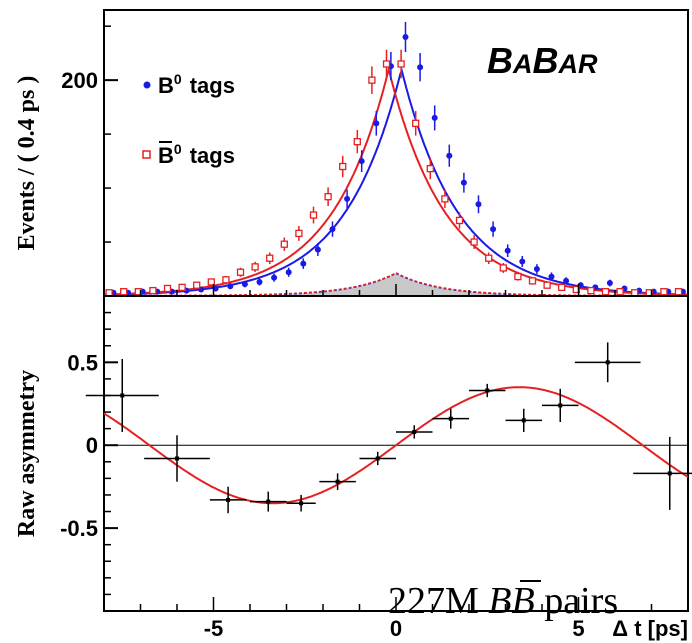 The height and width of the screenshot is (643, 692). I want to click on legend: B0 tags B0 tags, so click(188, 119).